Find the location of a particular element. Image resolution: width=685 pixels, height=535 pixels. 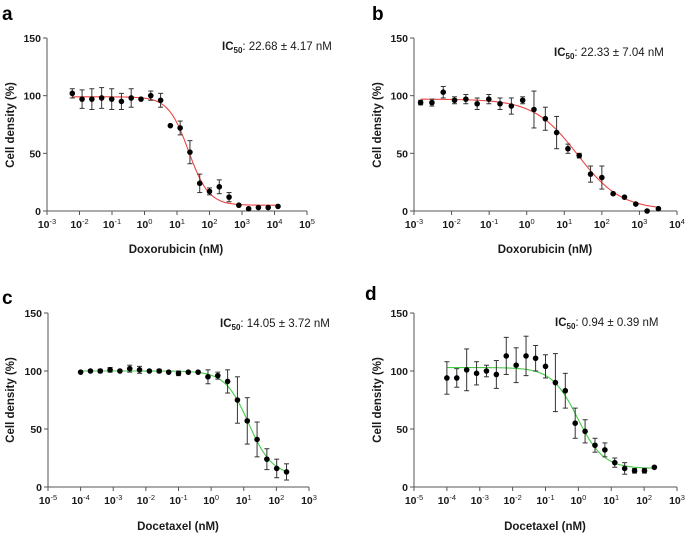

ic50-annotation: IC50: 22.68 ± 4.17 nM is located at coordinates (277, 48).